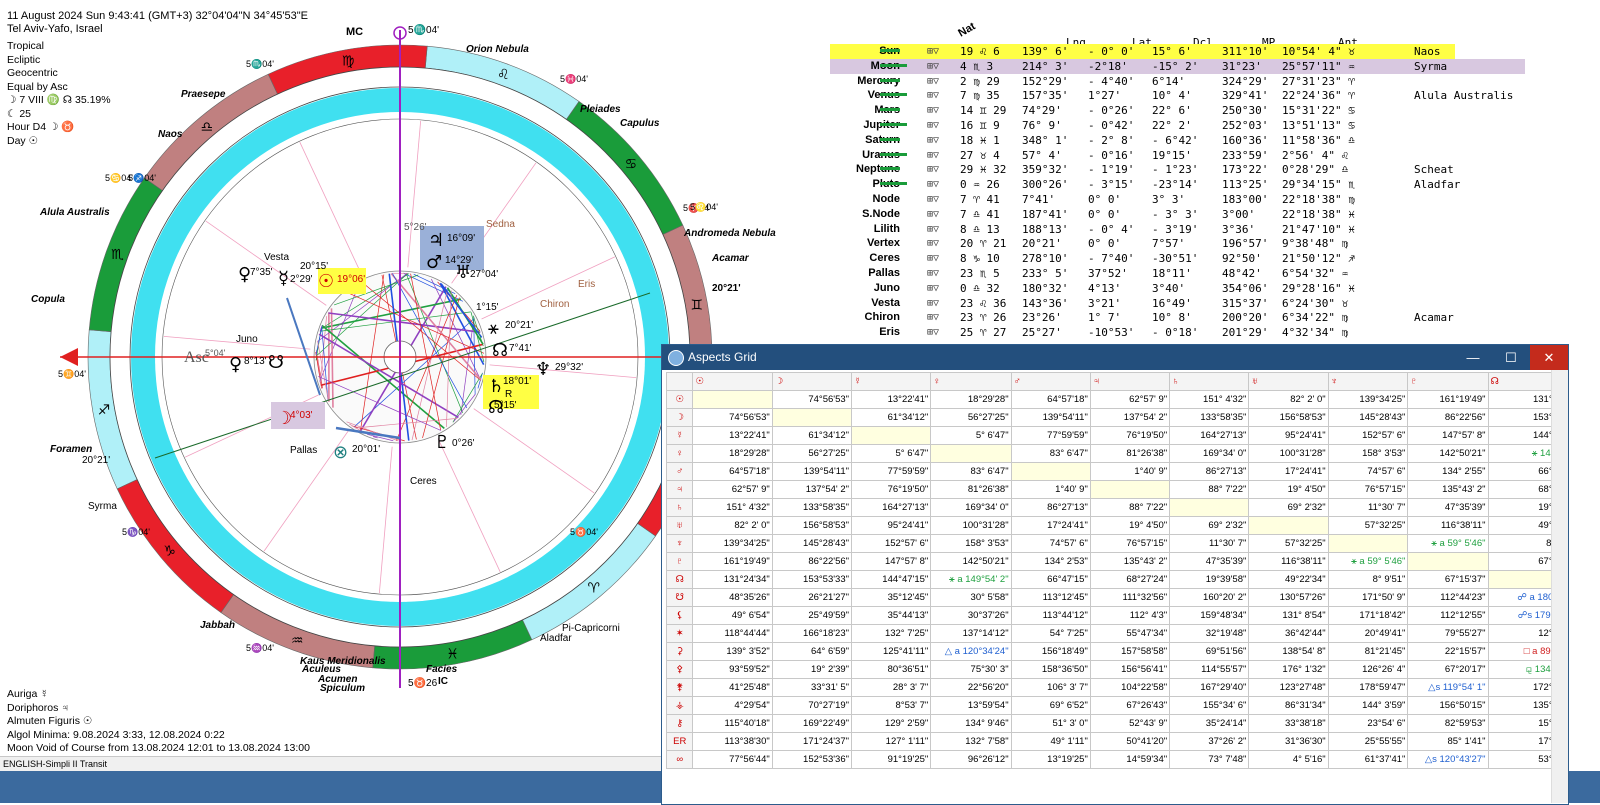 This screenshot has width=1600, height=805. Describe the element at coordinates (971, 598) in the screenshot. I see `grid-cell: 30° 5'58"` at that location.